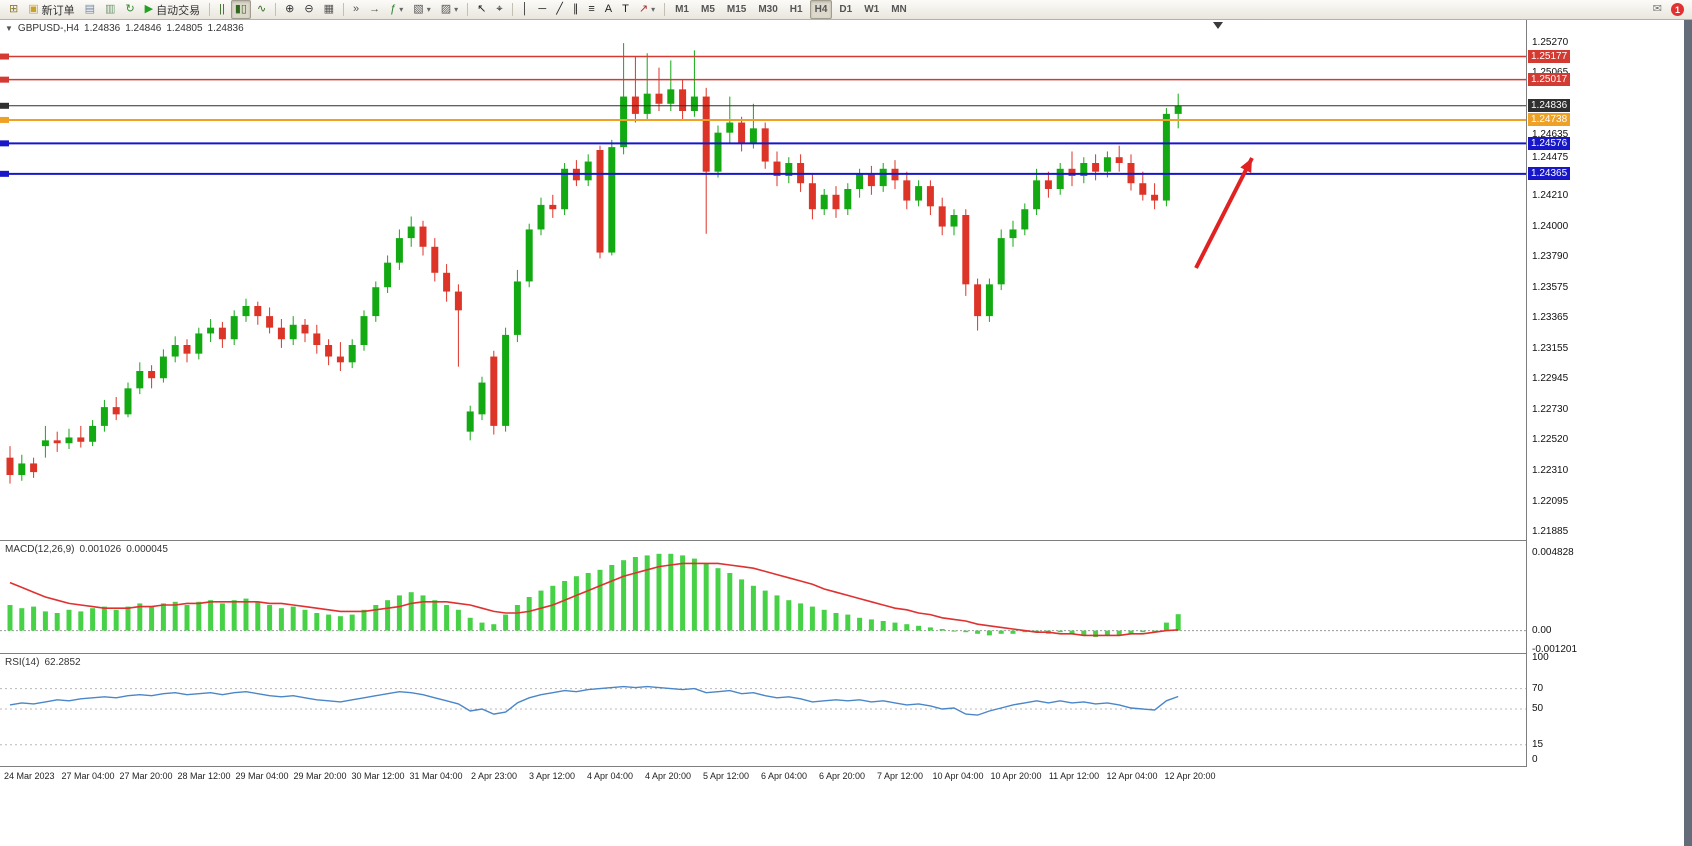  What do you see at coordinates (726, 776) in the screenshot?
I see `time-label: 5 Apr 12:00` at bounding box center [726, 776].